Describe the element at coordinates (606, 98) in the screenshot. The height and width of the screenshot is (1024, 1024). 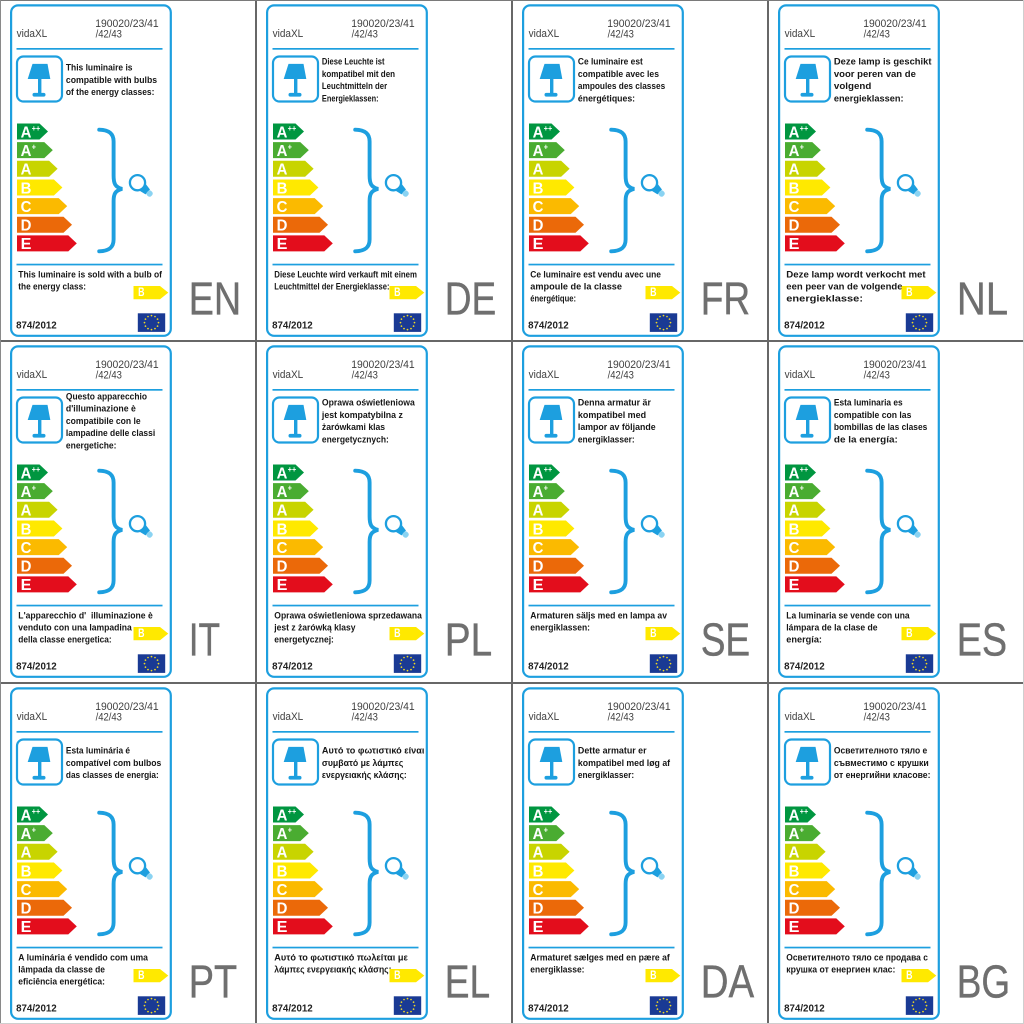
I see `svg-text: énergétiques:` at that location.